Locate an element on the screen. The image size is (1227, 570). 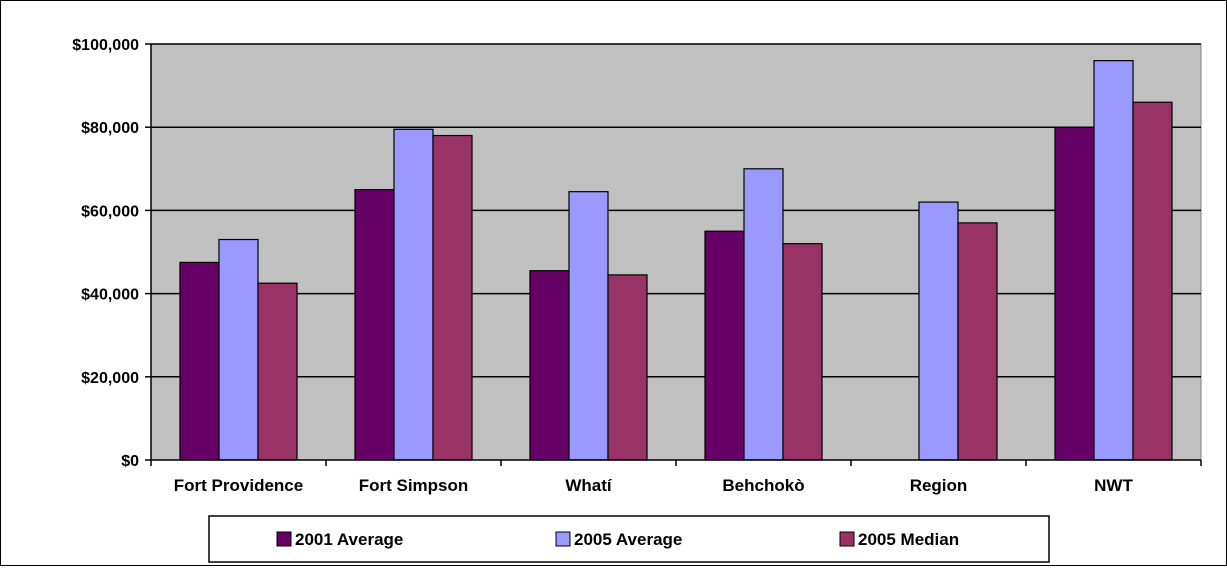
legend: 2001 Average 2005 Average 2005 Median is located at coordinates (629, 539).